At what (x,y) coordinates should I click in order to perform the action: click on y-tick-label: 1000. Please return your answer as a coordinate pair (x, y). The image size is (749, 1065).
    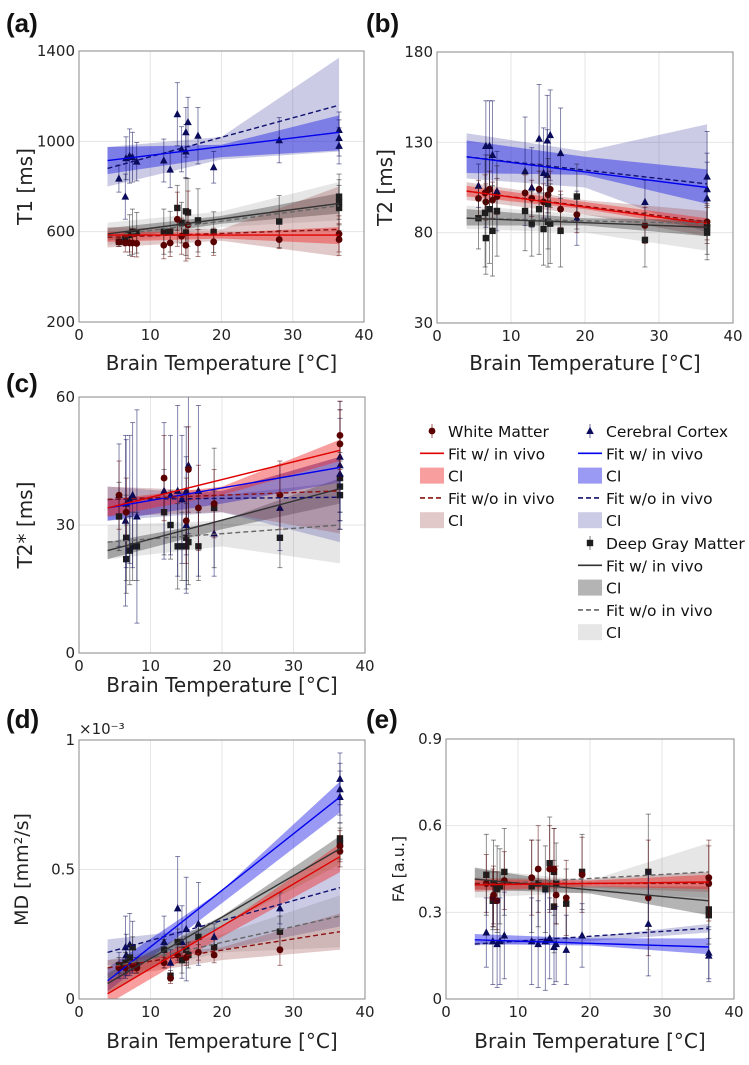
    Looking at the image, I should click on (56, 141).